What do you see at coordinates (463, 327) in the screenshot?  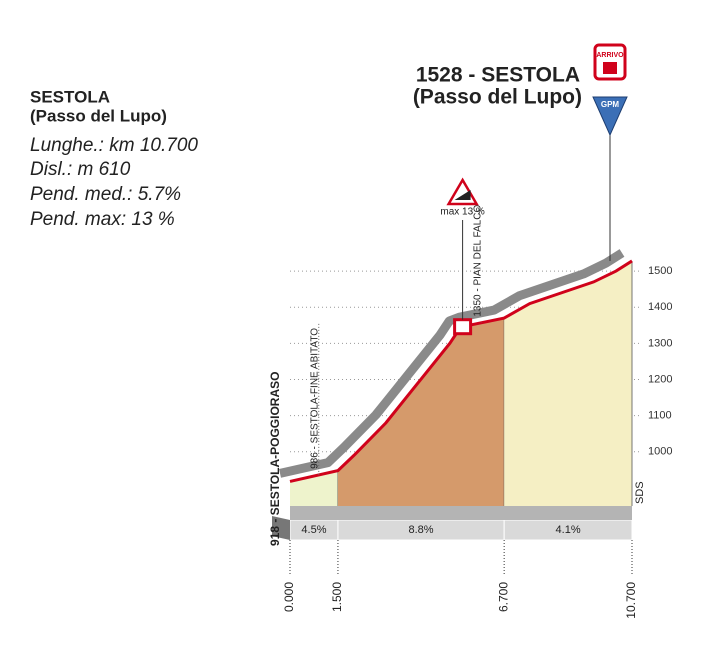 I see `max-marker` at bounding box center [463, 327].